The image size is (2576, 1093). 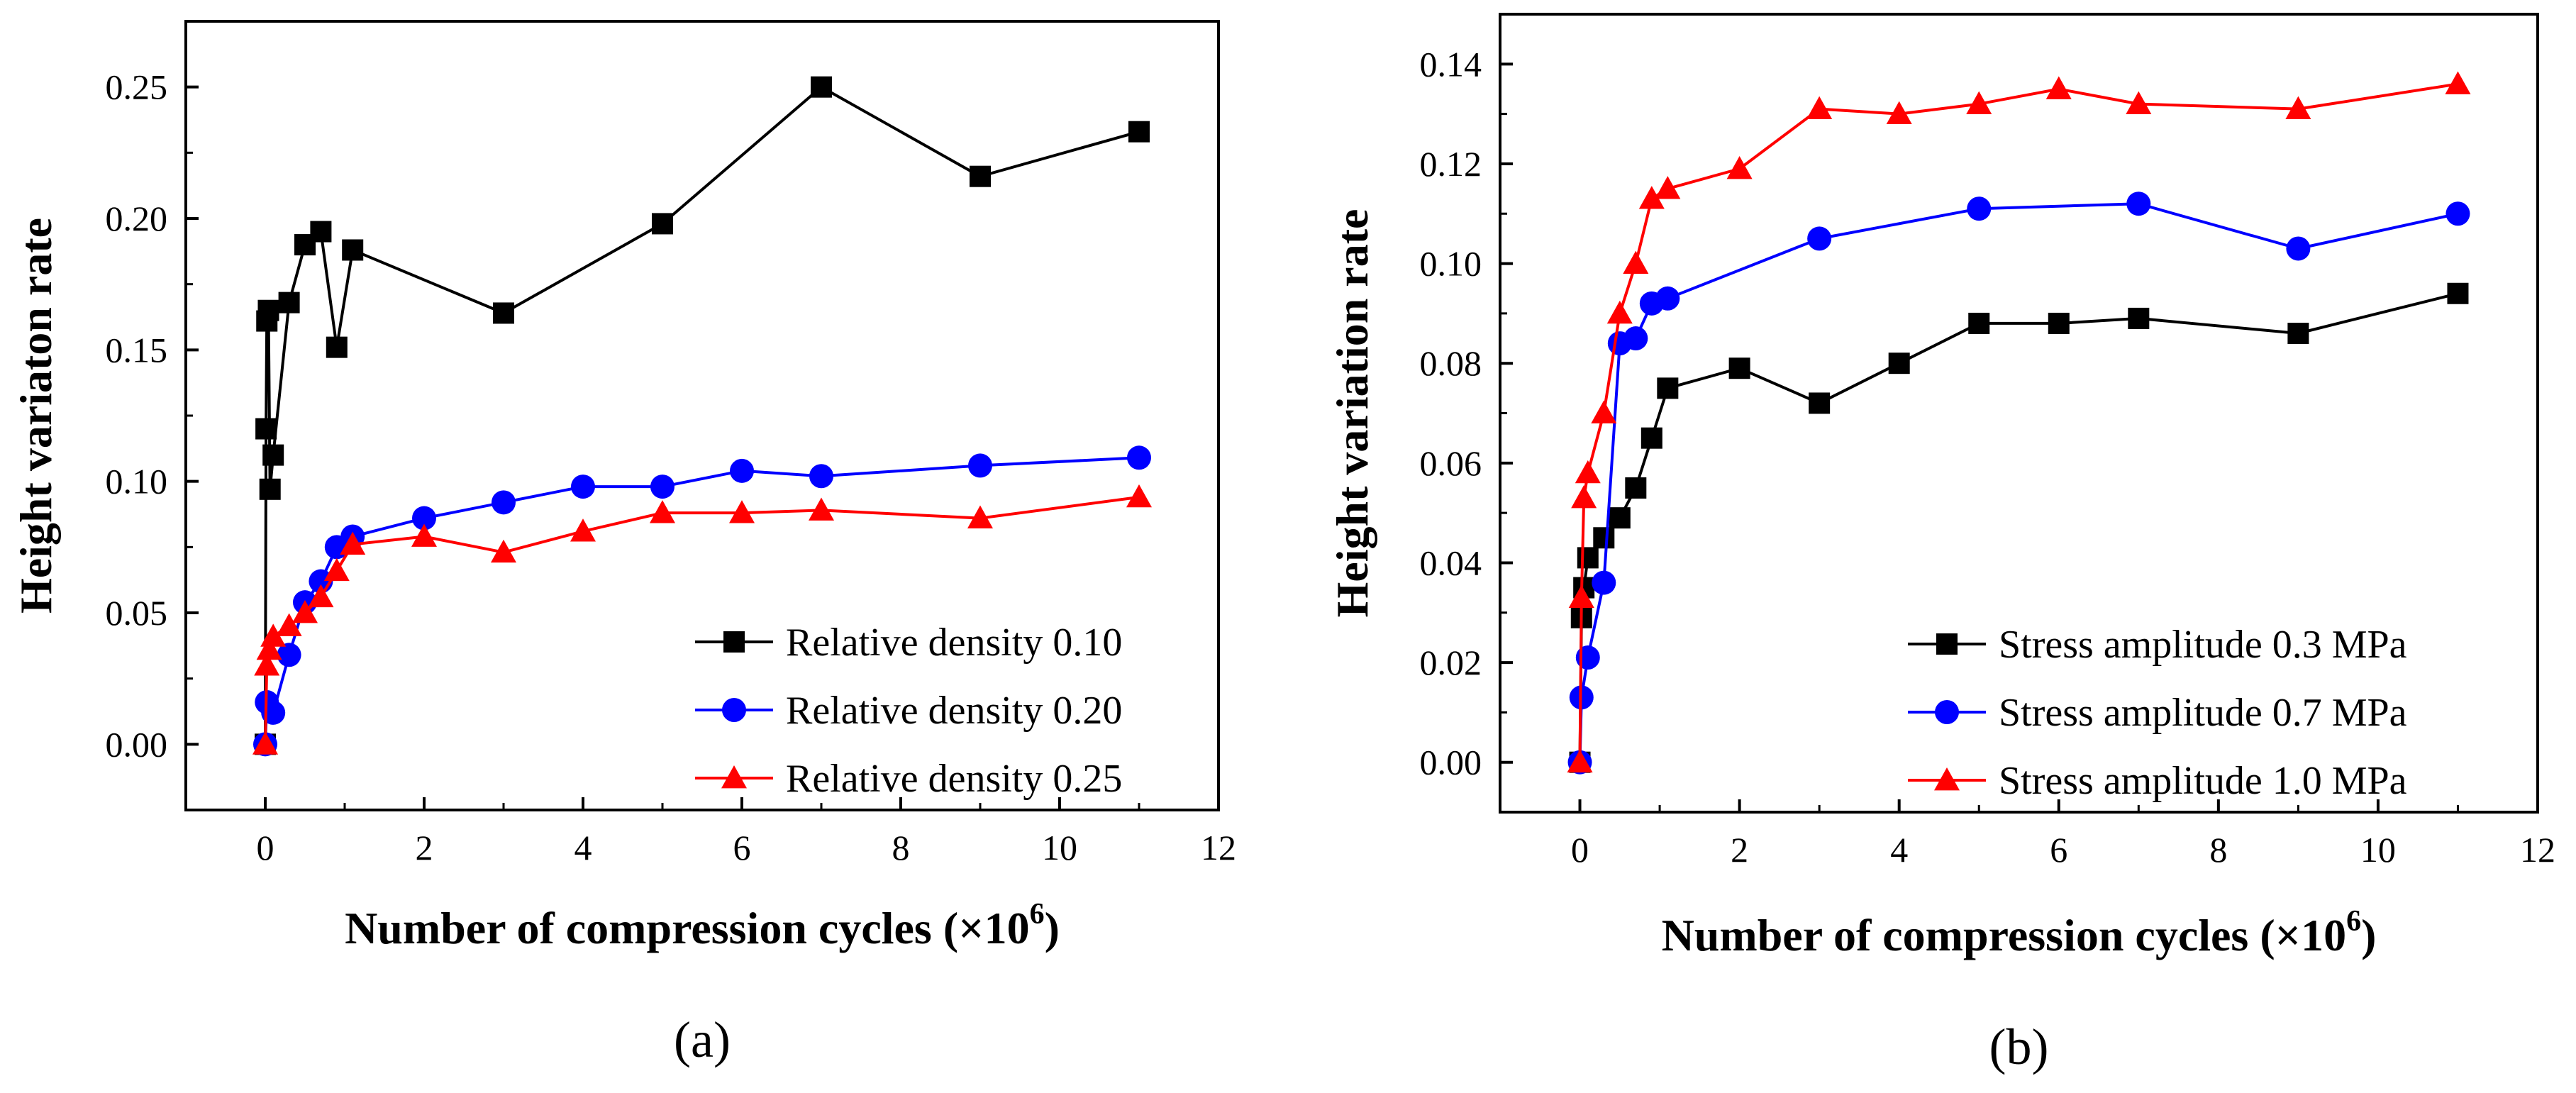 What do you see at coordinates (1451, 363) in the screenshot?
I see `y-tick-label-b: 0.08` at bounding box center [1451, 363].